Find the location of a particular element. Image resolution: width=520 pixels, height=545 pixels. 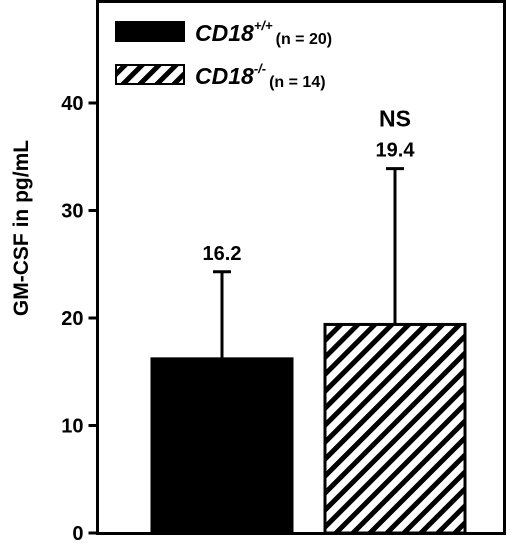

legend-entry-2: CD18-/-(n = 14) is located at coordinates (260, 76).